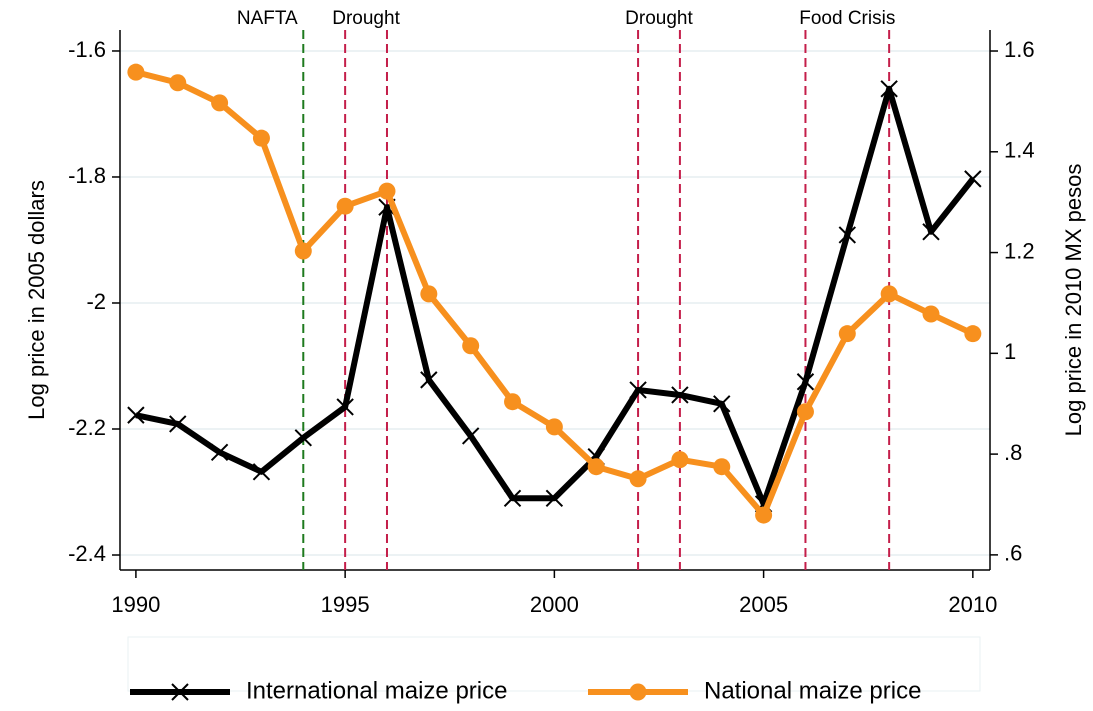  Describe the element at coordinates (135, 604) in the screenshot. I see `x-tick-label: 1990` at that location.